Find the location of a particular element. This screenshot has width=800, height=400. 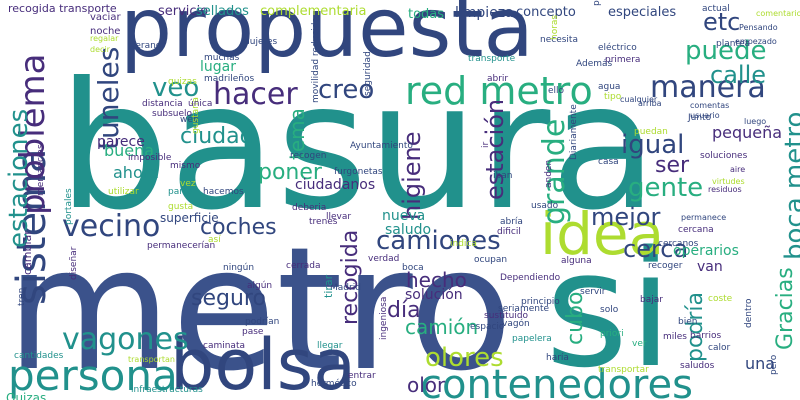

word-111: luego is located at coordinates (755, 121).